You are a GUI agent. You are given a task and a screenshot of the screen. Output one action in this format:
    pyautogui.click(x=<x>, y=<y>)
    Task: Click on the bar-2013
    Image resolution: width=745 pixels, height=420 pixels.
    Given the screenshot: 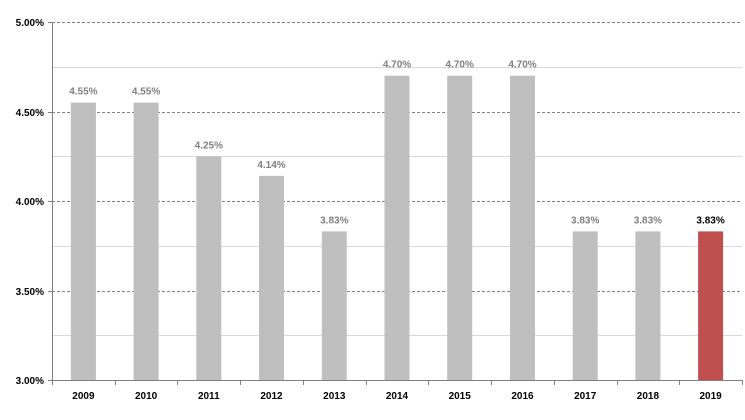 What is the action you would take?
    pyautogui.click(x=334, y=305)
    